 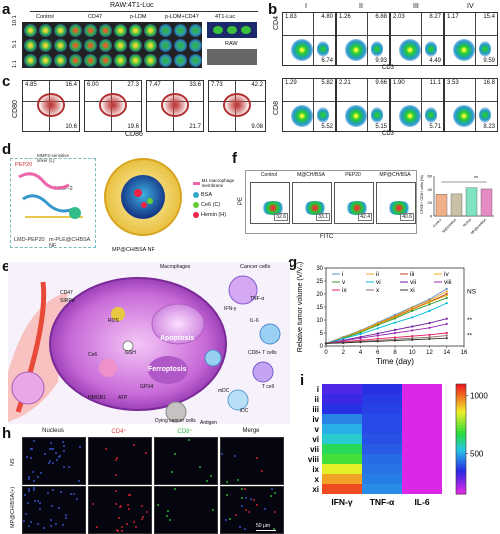 I want to click on b-quad-ur: 9.66, so click(x=381, y=83).